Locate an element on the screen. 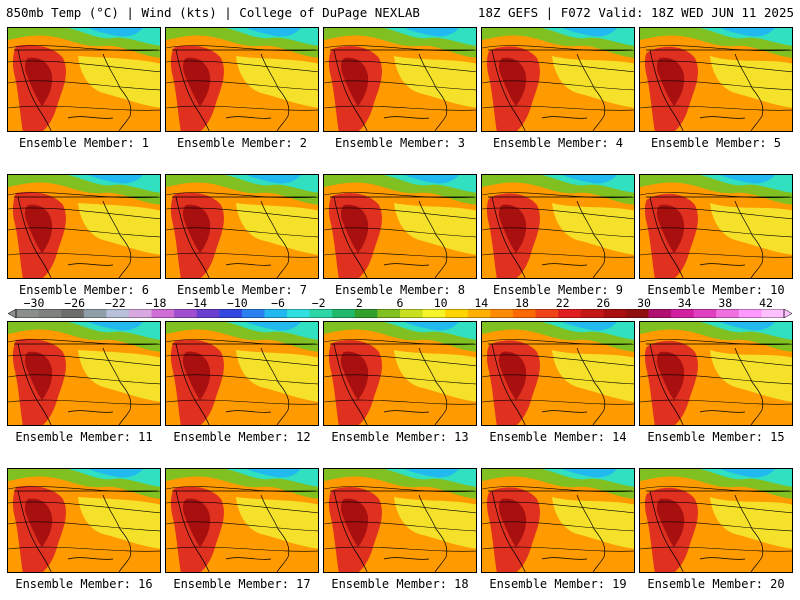 The width and height of the screenshot is (800, 600). ensemble-member-label: Ensemble Member: 11 is located at coordinates (84, 437).